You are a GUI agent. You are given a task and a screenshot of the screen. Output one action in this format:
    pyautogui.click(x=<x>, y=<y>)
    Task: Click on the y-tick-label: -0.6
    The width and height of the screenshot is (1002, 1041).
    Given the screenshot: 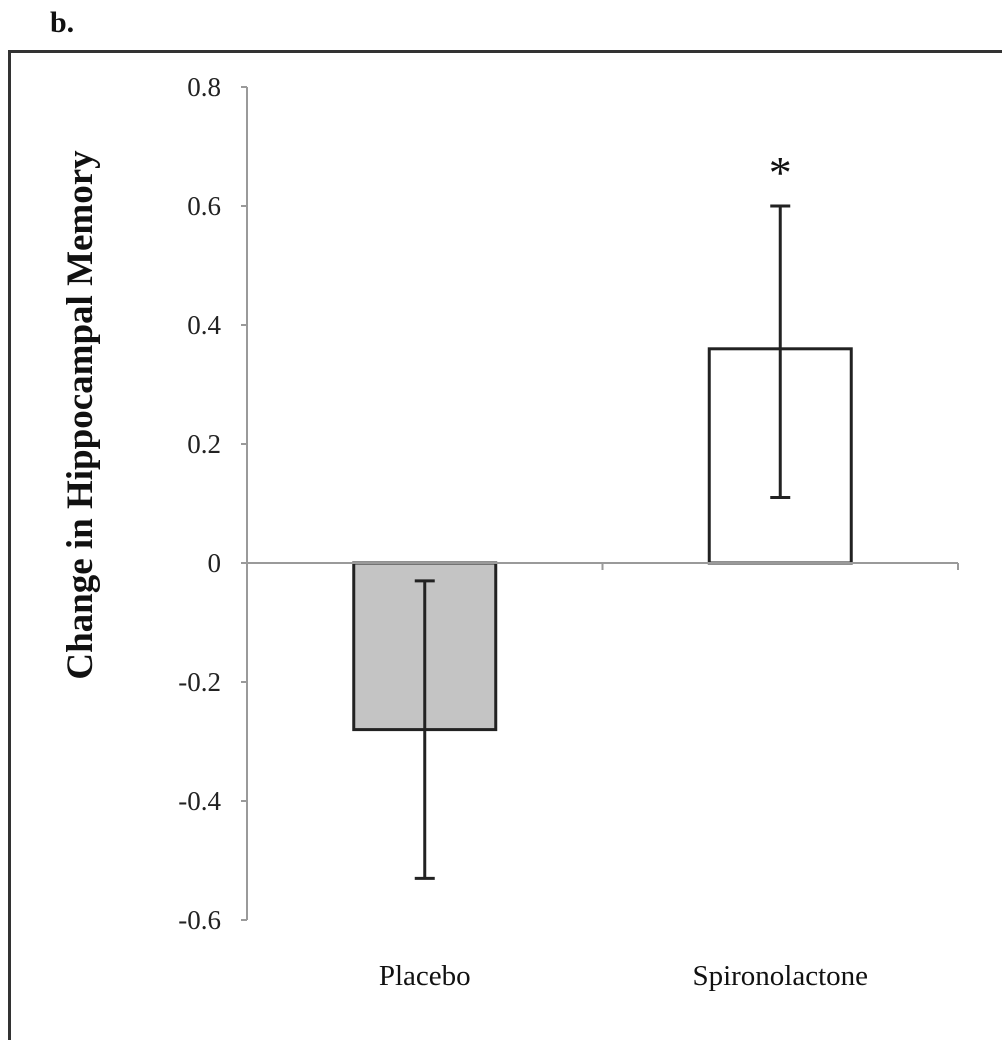 What is the action you would take?
    pyautogui.click(x=199, y=920)
    